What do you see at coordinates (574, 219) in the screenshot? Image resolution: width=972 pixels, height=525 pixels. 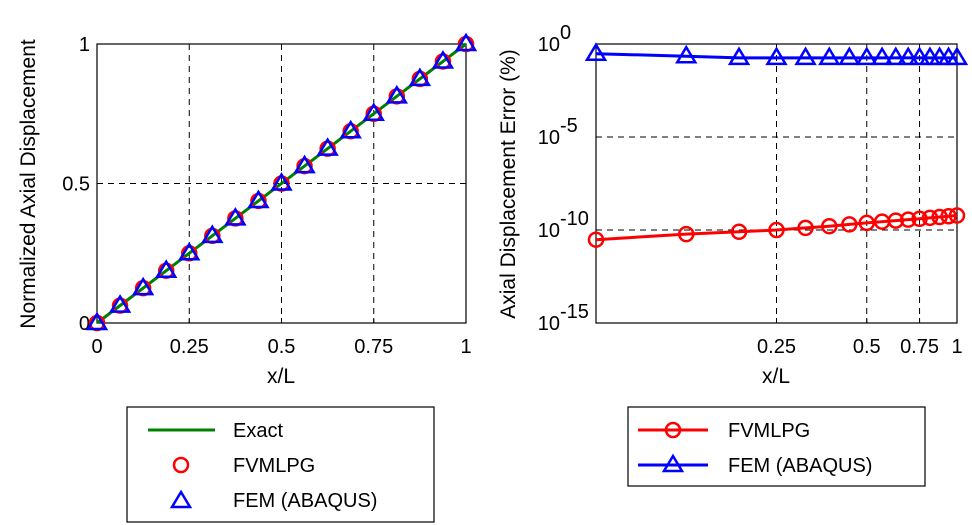 I see `right-y-tick-exponent: -10` at bounding box center [574, 219].